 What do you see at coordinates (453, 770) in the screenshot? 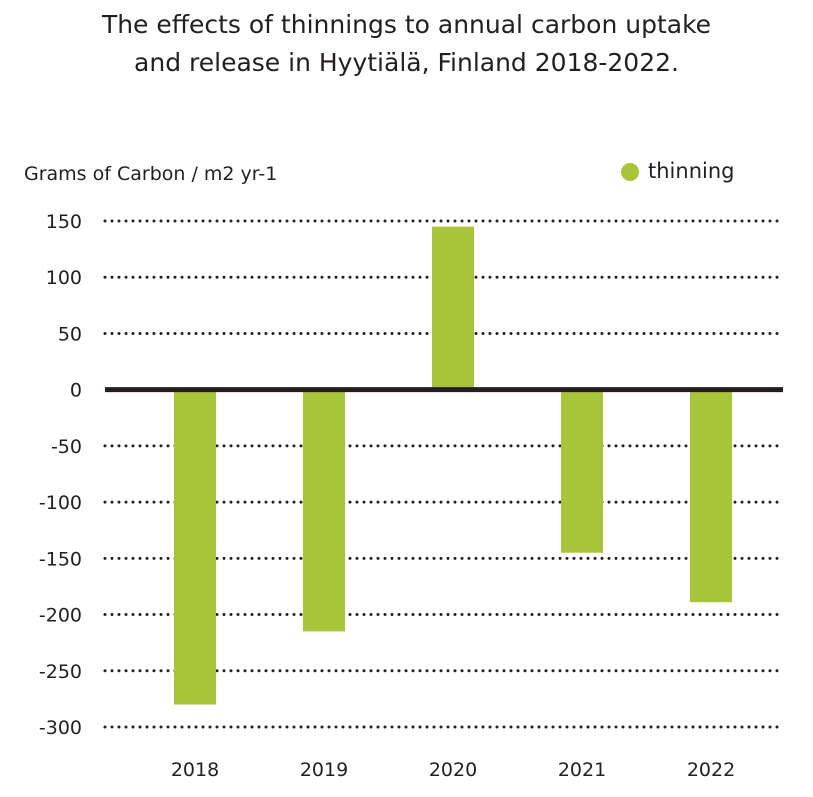
I see `x-tick-label: 2020` at bounding box center [453, 770].